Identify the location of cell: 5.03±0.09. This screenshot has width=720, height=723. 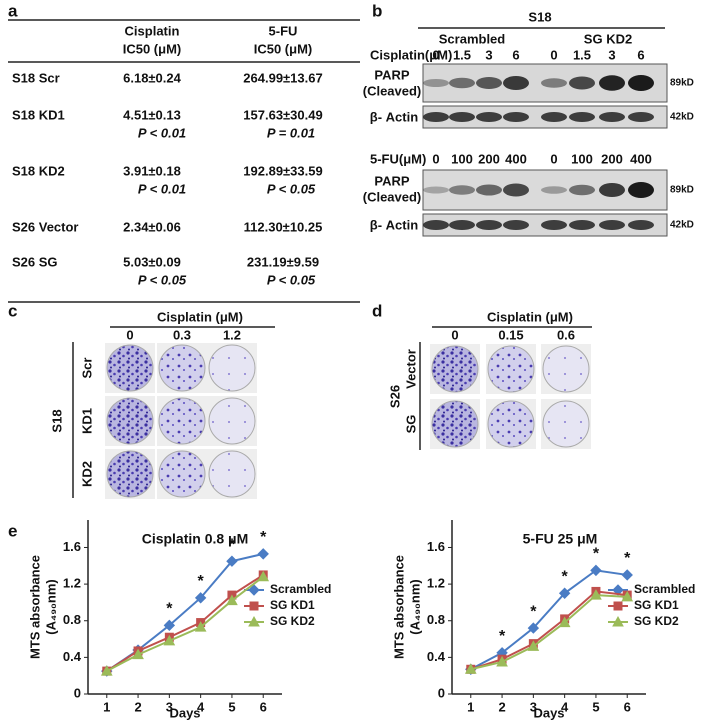
(152, 261).